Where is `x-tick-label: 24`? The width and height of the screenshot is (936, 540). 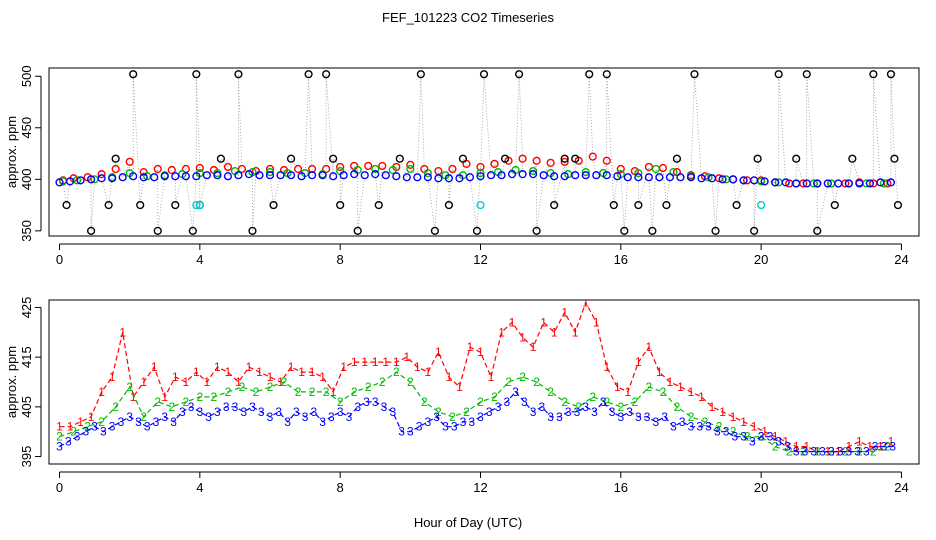
x-tick-label: 24 is located at coordinates (901, 487).